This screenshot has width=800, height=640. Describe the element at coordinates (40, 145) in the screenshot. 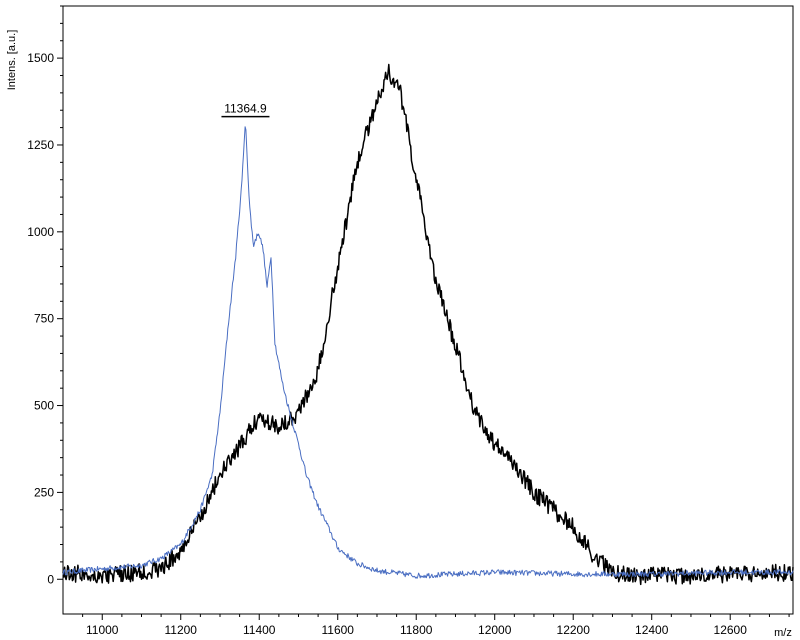

I see `y-tick-label: 1250` at that location.